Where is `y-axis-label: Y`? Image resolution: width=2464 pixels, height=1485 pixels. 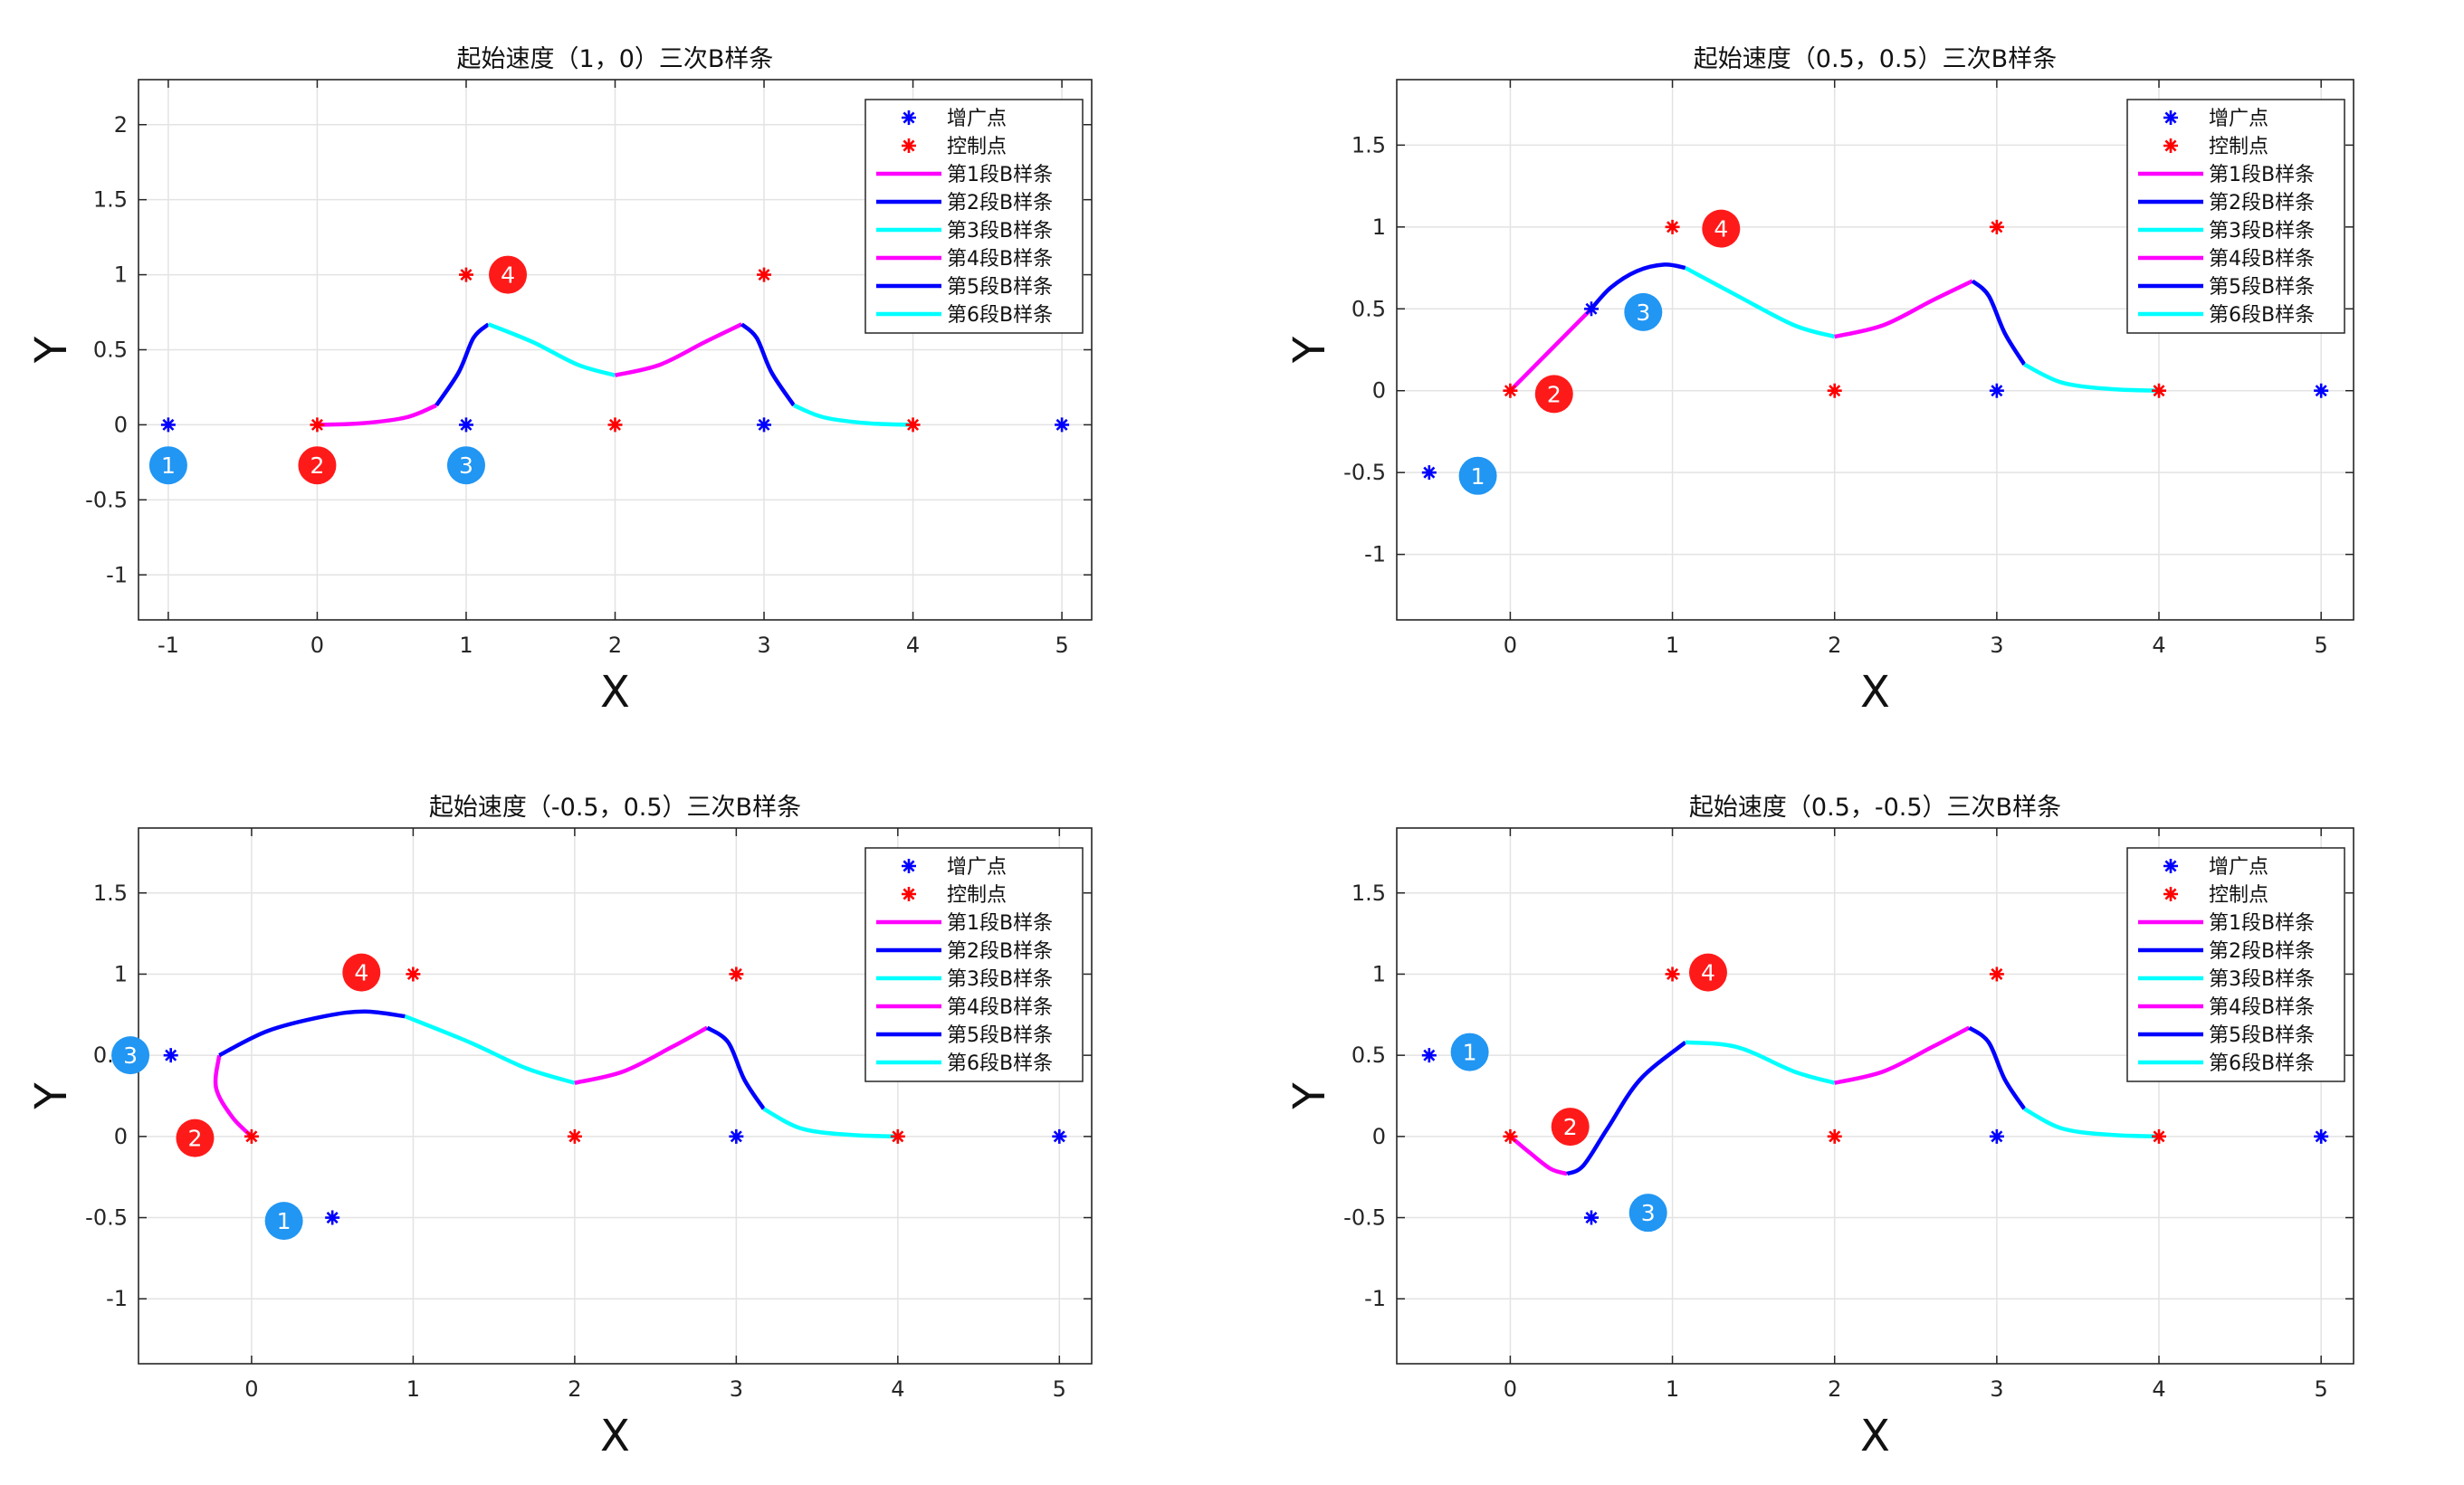 y-axis-label: Y is located at coordinates (1310, 350).